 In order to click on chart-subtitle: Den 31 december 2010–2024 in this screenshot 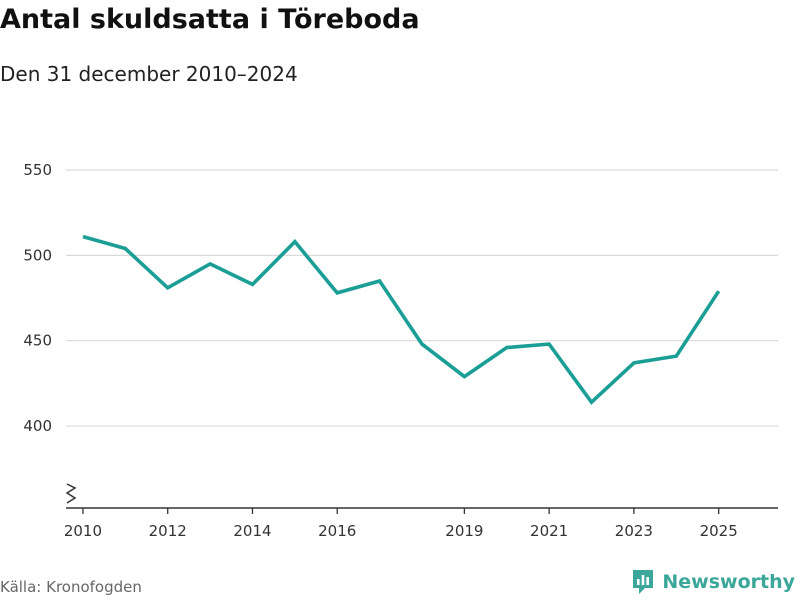, I will do `click(149, 74)`.